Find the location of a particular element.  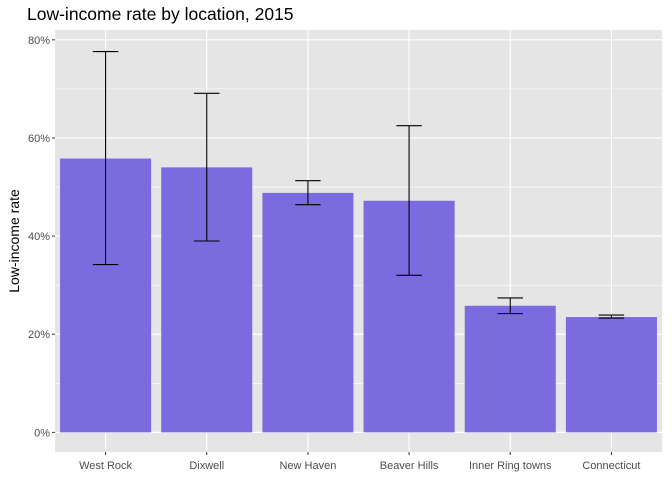

y-tick-label: 60% is located at coordinates (39, 139).